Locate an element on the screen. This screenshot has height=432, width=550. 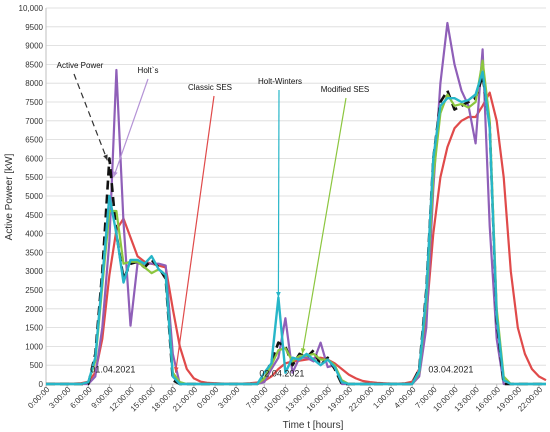
y-tick-label: 4000 is located at coordinates (34, 234).